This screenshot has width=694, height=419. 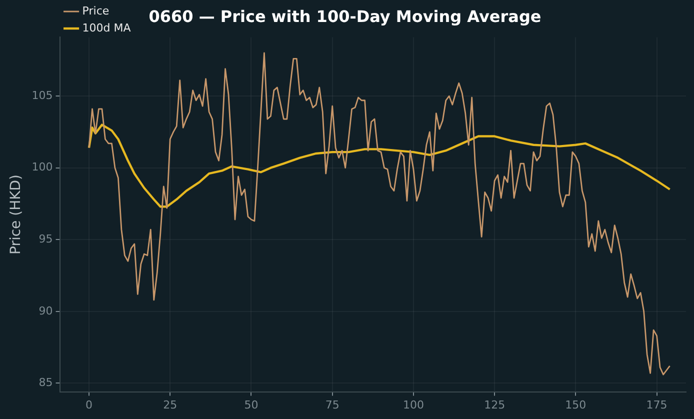 I want to click on chart-title: 0660 — Price with 100-Day Moving Average, so click(x=345, y=16).